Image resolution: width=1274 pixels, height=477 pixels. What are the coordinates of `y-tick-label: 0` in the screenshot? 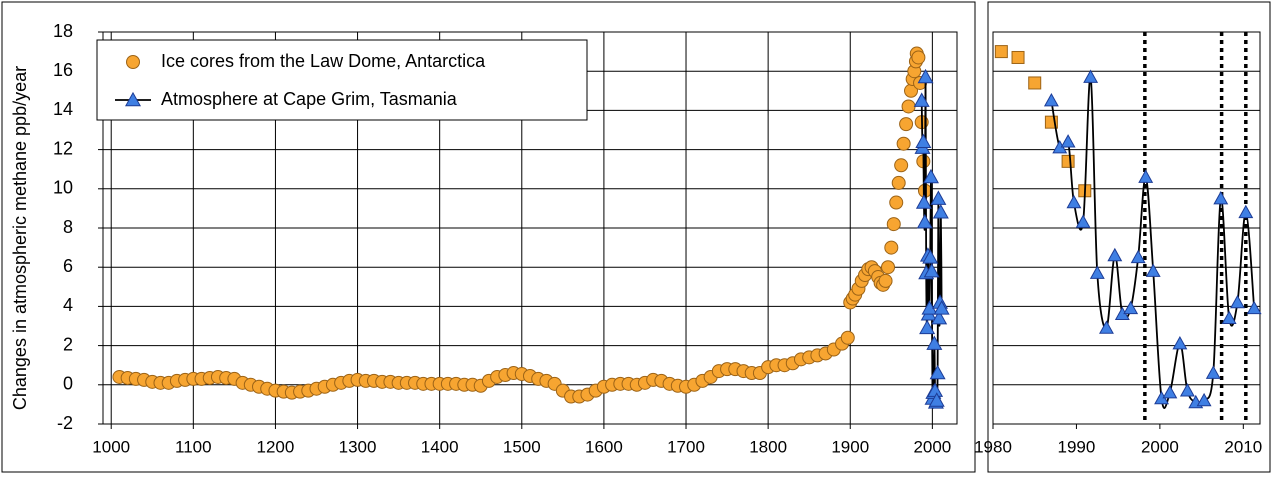 It's located at (68, 384).